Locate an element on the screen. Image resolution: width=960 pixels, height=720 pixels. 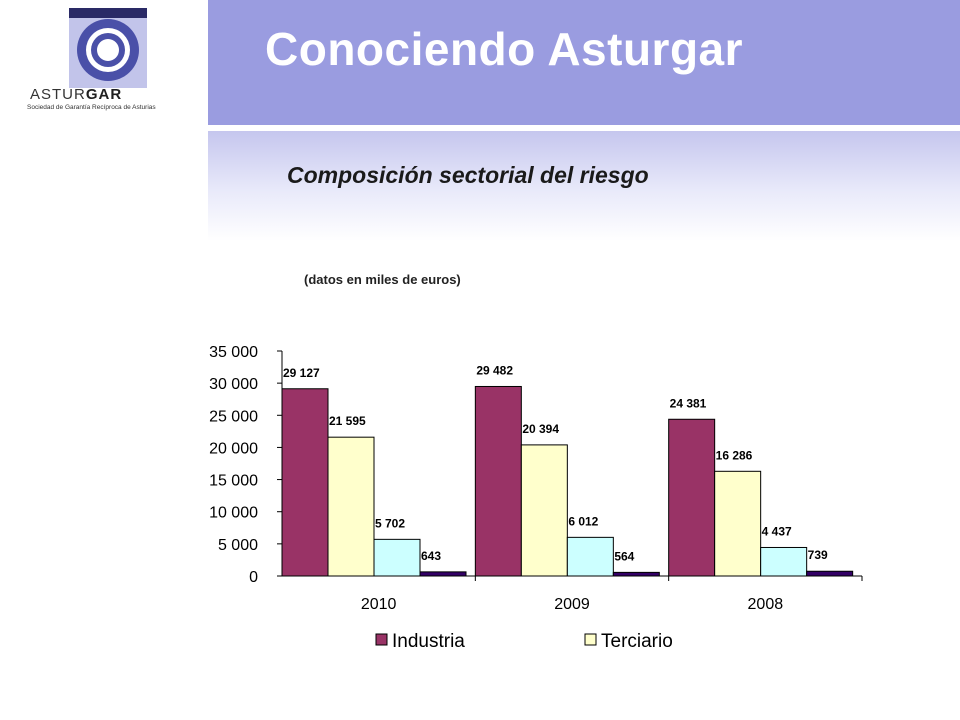
y-tick-label: 5 000 is located at coordinates (238, 545).